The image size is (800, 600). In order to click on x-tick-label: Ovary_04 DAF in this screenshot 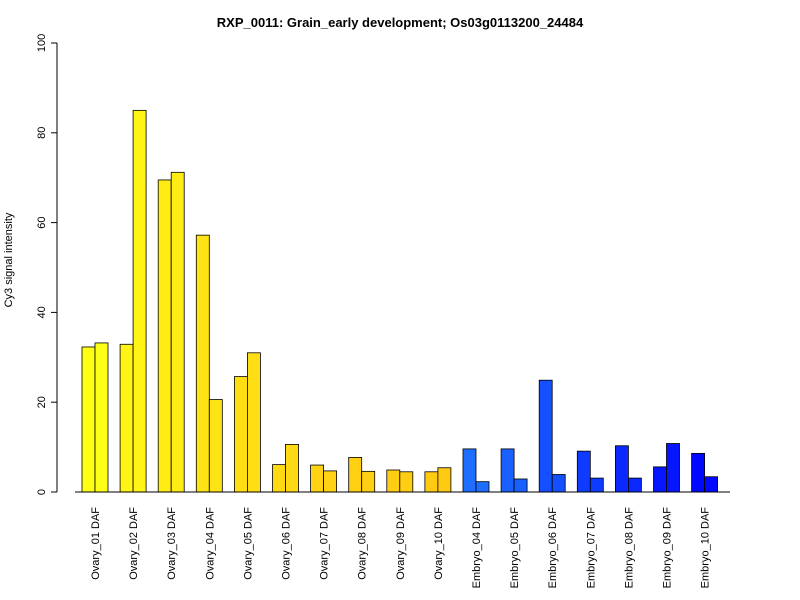, I will do `click(210, 543)`.